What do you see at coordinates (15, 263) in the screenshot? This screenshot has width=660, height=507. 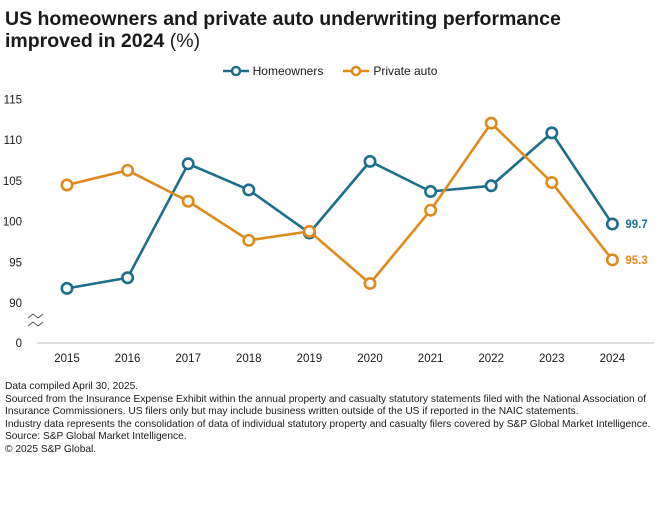 I see `y-tick-label: 95` at bounding box center [15, 263].